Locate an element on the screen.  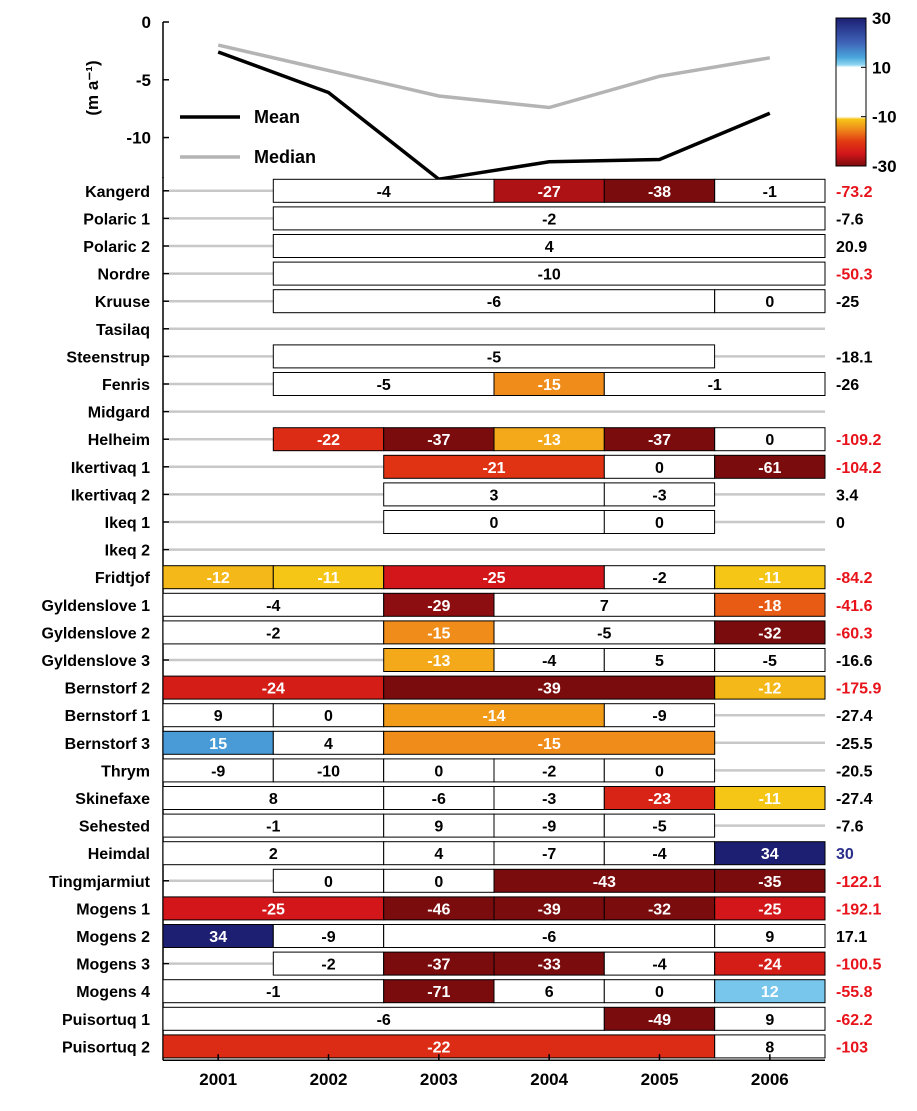
glacier-label: Ikertivaq 2 is located at coordinates (110, 495).